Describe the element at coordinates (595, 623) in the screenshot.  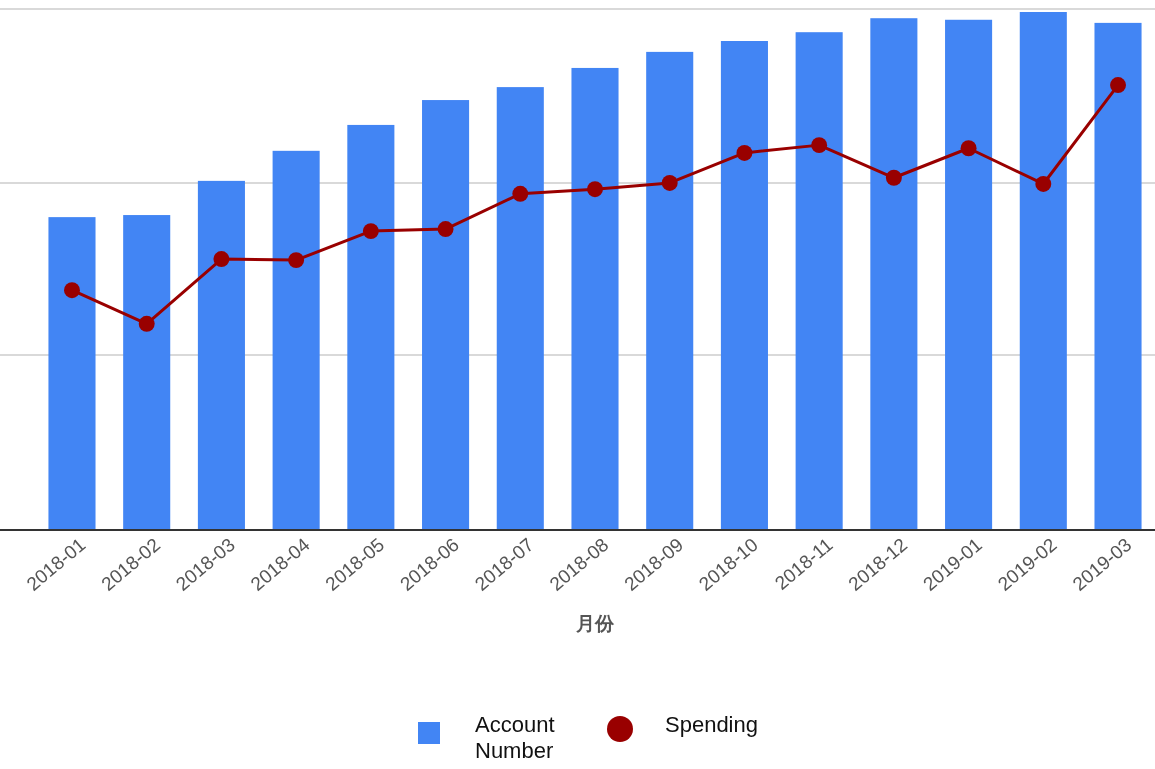
I see `x-axis-title: 月份` at that location.